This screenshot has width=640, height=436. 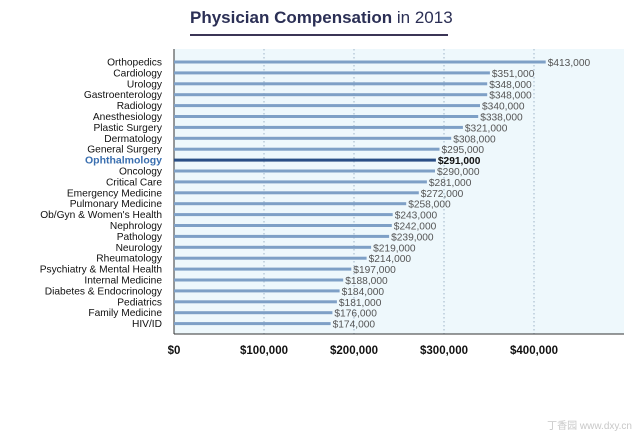 I want to click on x-tick-label: $100,000, so click(x=264, y=351).